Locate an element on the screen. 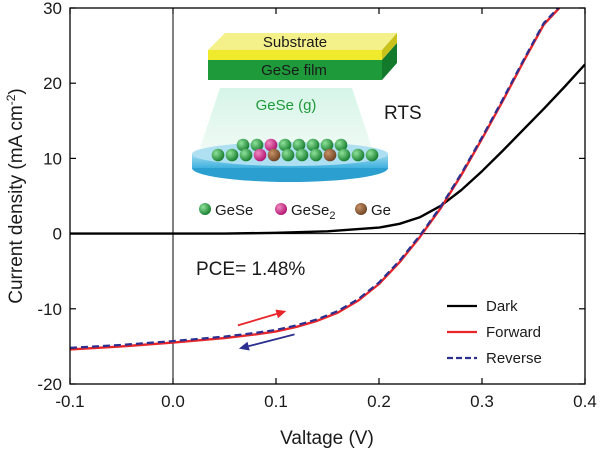 The height and width of the screenshot is (453, 600). y-tick-label: 30 is located at coordinates (52, 9).